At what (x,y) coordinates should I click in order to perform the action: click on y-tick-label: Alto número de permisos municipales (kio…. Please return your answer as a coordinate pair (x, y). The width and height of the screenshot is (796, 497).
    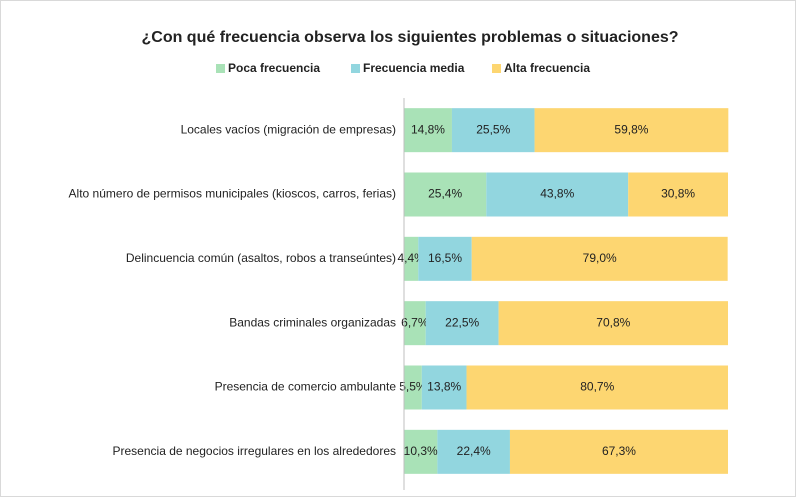
    Looking at the image, I should click on (232, 194).